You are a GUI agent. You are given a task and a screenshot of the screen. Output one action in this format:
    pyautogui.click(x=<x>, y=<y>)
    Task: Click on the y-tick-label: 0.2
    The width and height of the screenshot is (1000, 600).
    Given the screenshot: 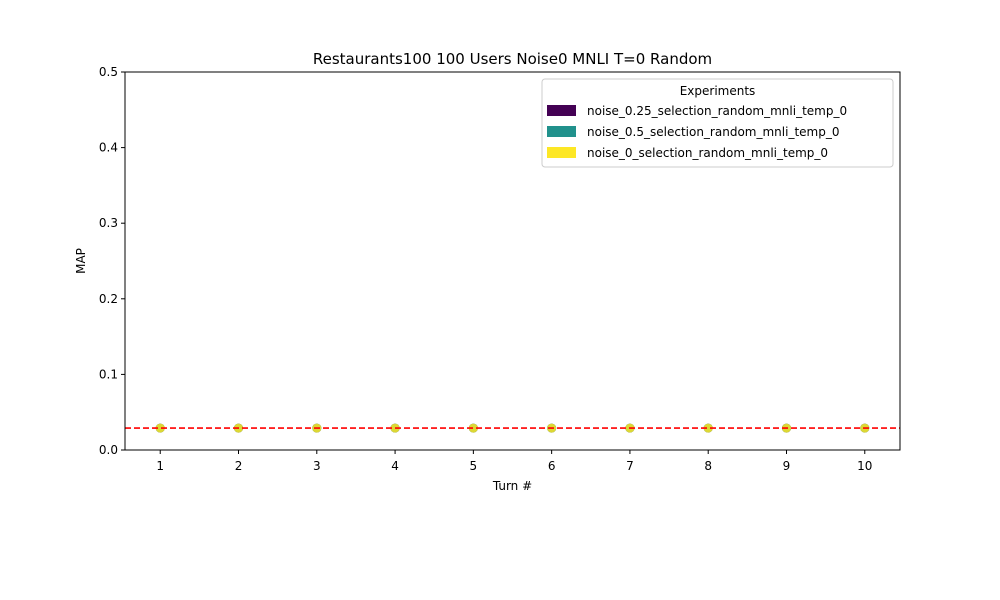 What is the action you would take?
    pyautogui.click(x=108, y=299)
    